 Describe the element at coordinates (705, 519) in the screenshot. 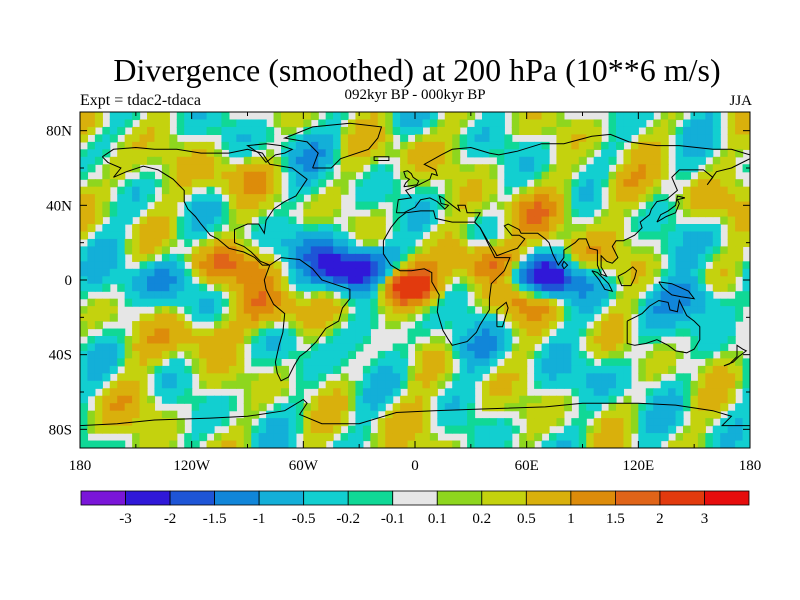

I see `colorbar-label: 3` at that location.